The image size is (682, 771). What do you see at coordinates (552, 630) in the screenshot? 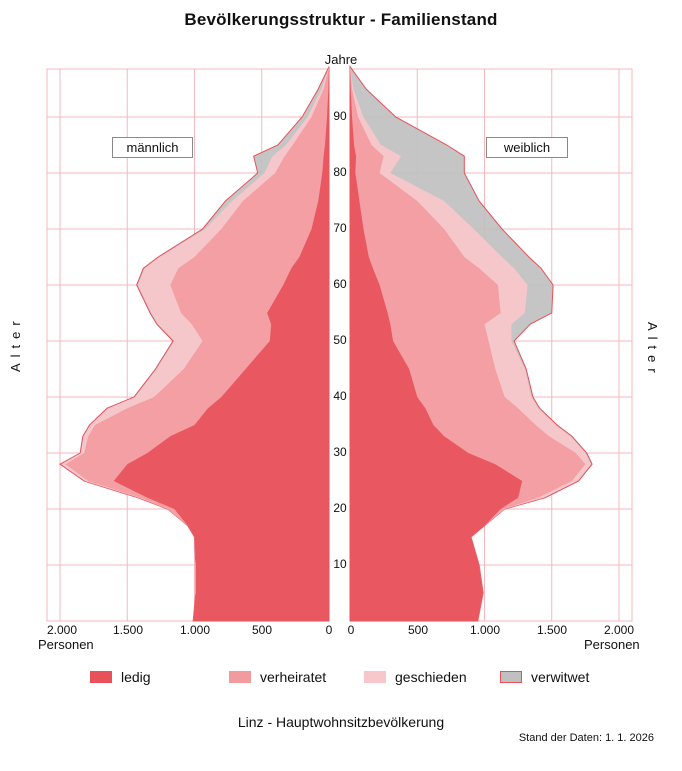
I see `x-tick-right-1500: 1.500` at bounding box center [552, 630].